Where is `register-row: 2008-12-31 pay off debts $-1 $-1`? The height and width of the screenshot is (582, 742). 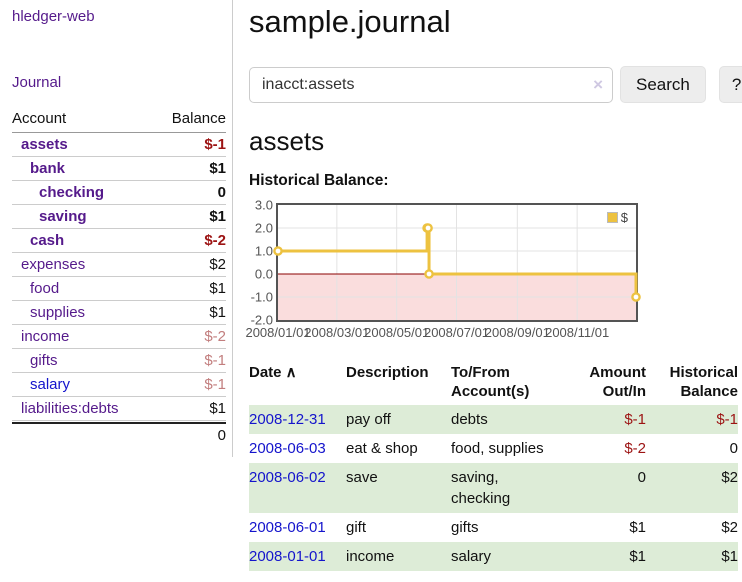
register-row: 2008-12-31 pay off debts $-1 $-1 is located at coordinates (493, 419).